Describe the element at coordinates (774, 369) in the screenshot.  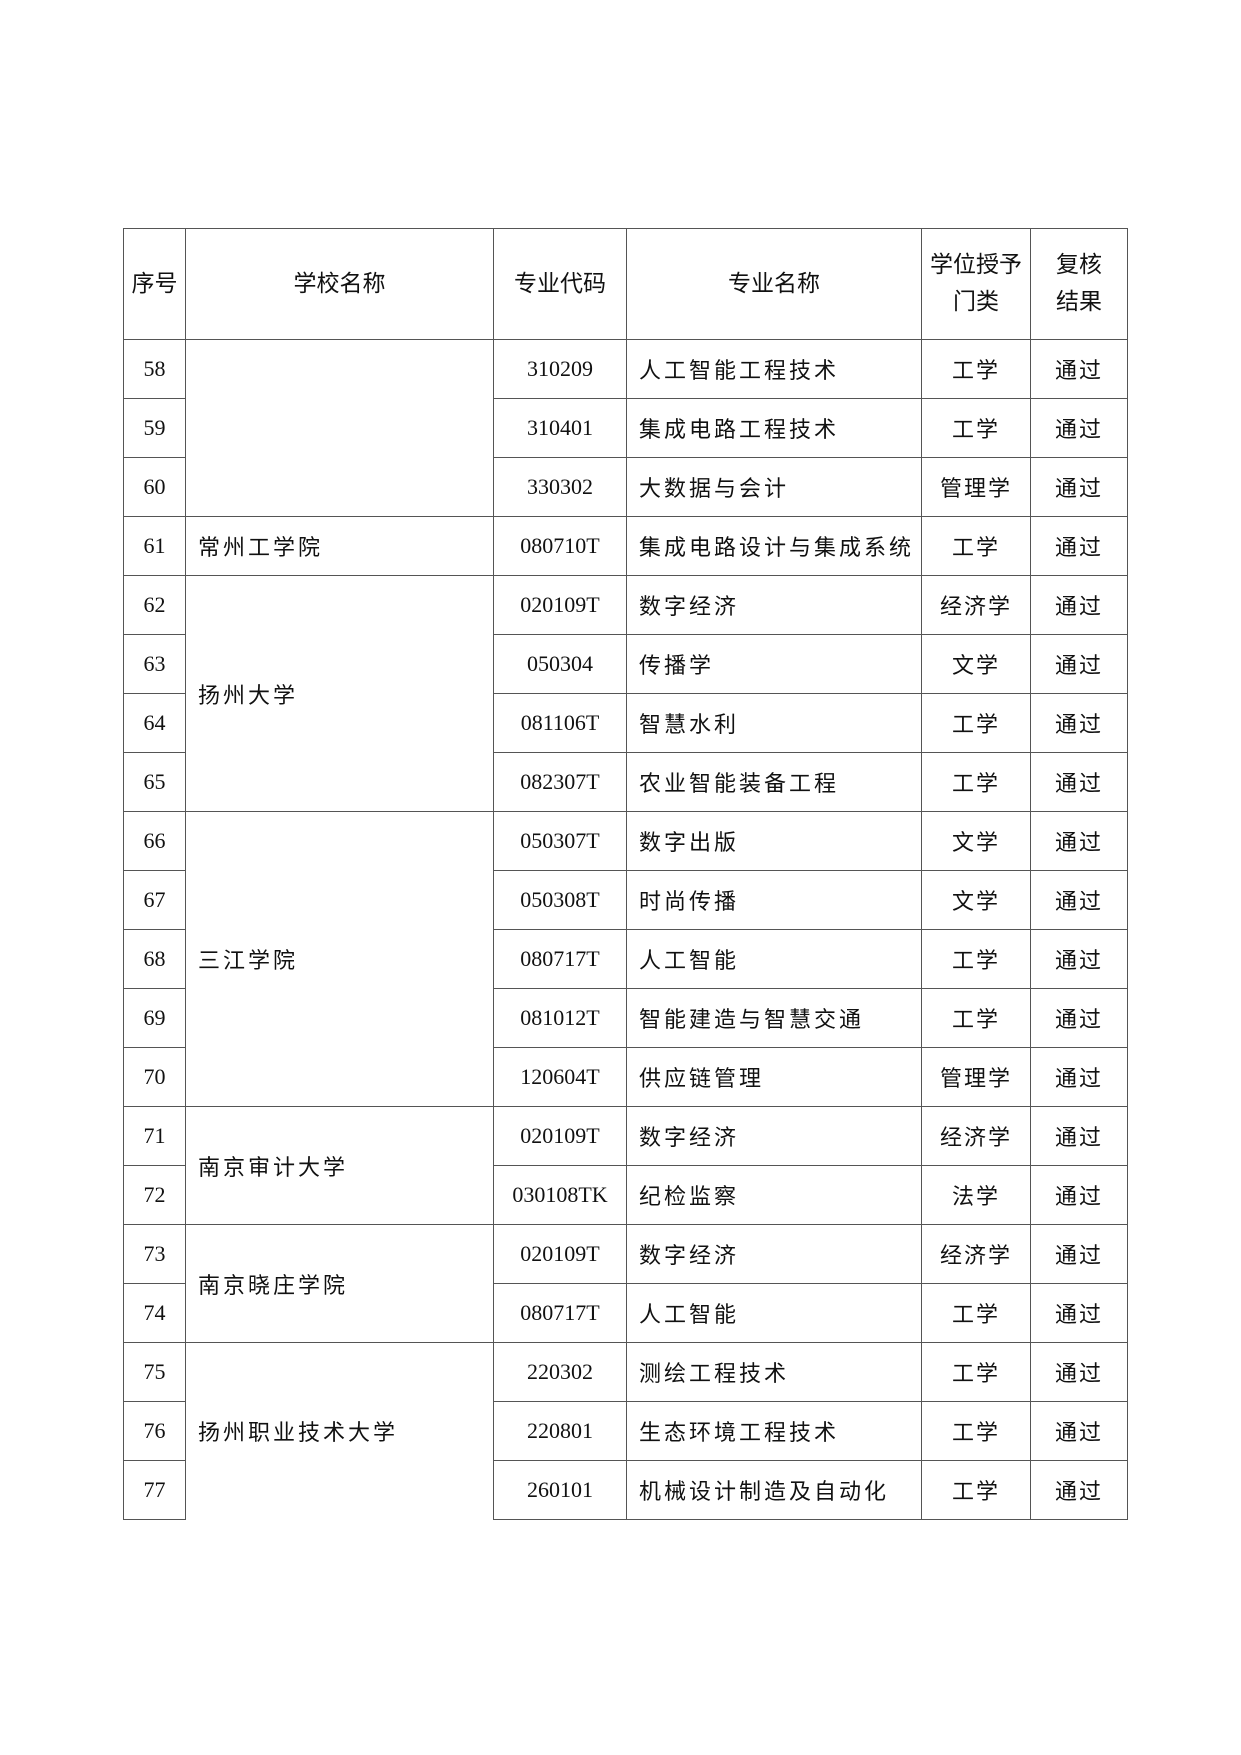
I see `major-cell: 人工智能工程技术` at that location.